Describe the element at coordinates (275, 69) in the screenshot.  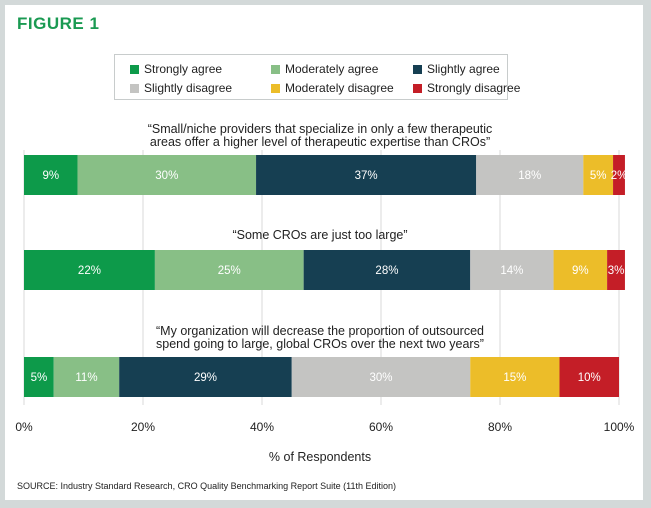
I see `legend-swatch-moderately-agree` at that location.